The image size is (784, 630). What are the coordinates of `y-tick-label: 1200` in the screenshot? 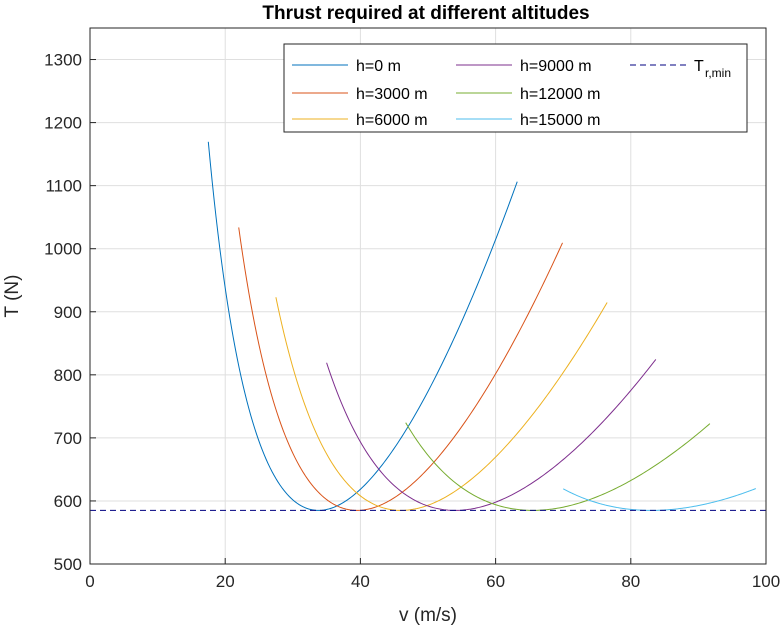 It's located at (63, 123).